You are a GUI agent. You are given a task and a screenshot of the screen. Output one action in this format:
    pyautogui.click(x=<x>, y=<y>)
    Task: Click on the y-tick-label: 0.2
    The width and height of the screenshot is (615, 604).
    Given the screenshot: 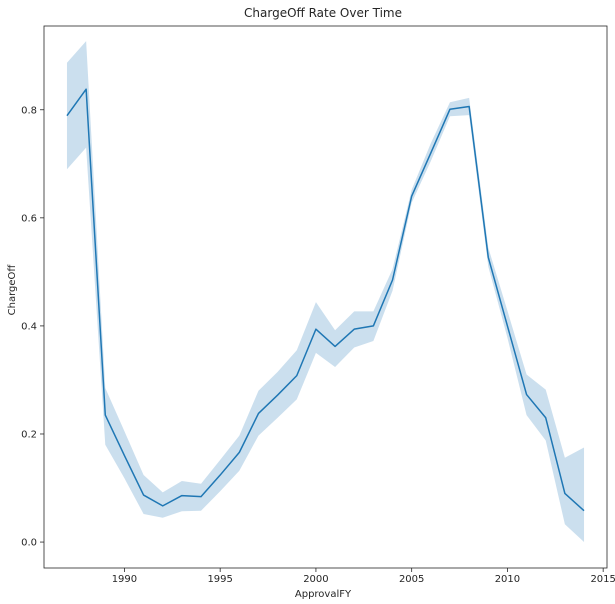 What is the action you would take?
    pyautogui.click(x=29, y=434)
    